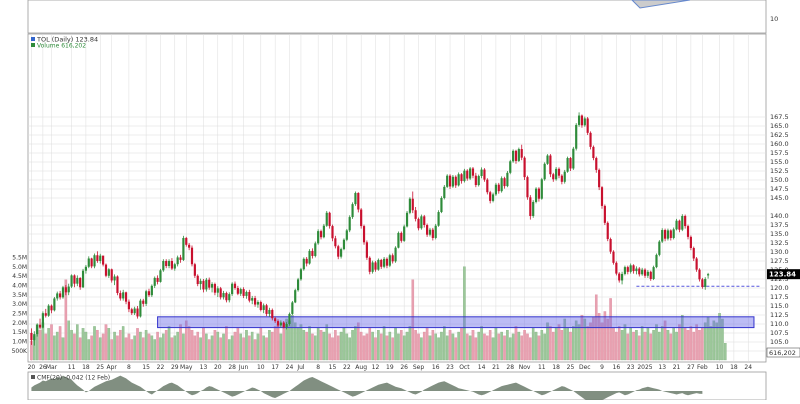 The width and height of the screenshot is (800, 404). Describe the element at coordinates (644, 367) in the screenshot. I see `date-tick-label-42: 2025` at that location.